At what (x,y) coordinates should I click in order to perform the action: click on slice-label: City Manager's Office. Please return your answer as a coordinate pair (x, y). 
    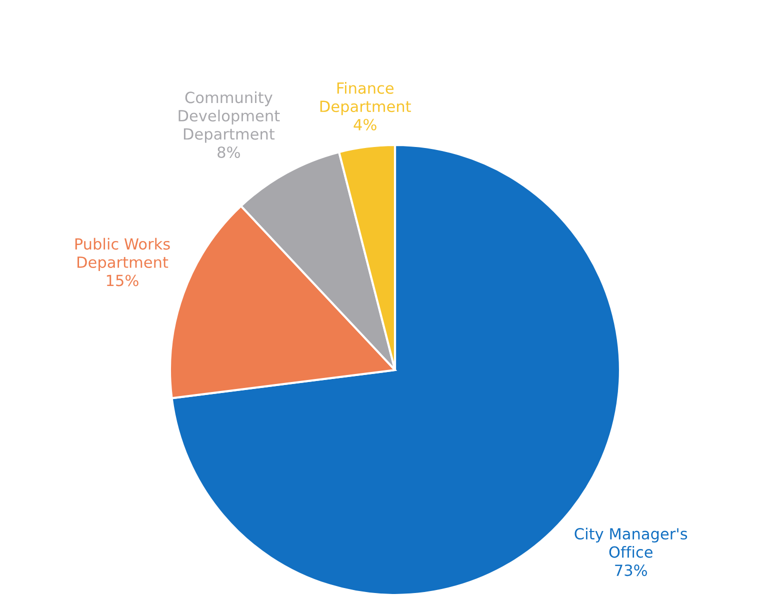
    Looking at the image, I should click on (631, 543).